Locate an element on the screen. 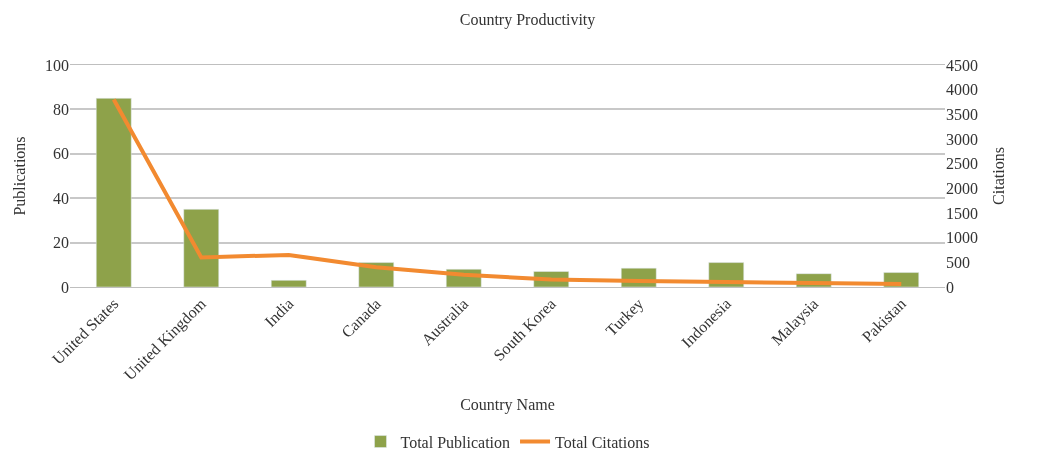 The width and height of the screenshot is (1055, 470). y-tick-label: 60 is located at coordinates (61, 154).